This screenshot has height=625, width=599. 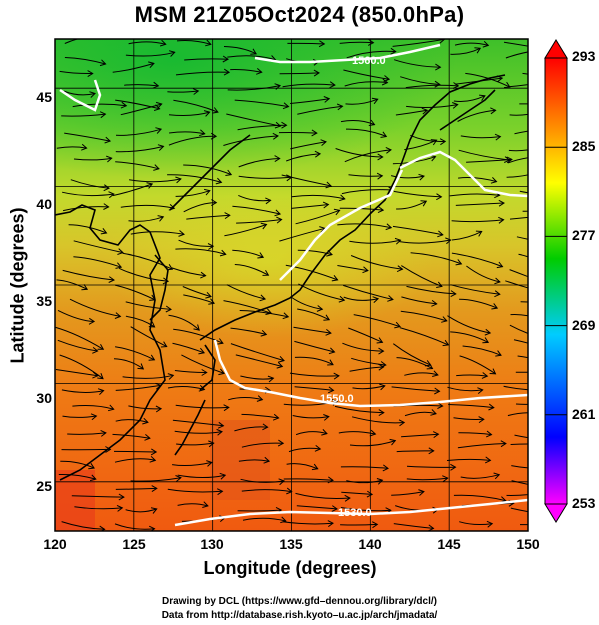 I want to click on colorbar-tick-label: 253, so click(x=584, y=503).